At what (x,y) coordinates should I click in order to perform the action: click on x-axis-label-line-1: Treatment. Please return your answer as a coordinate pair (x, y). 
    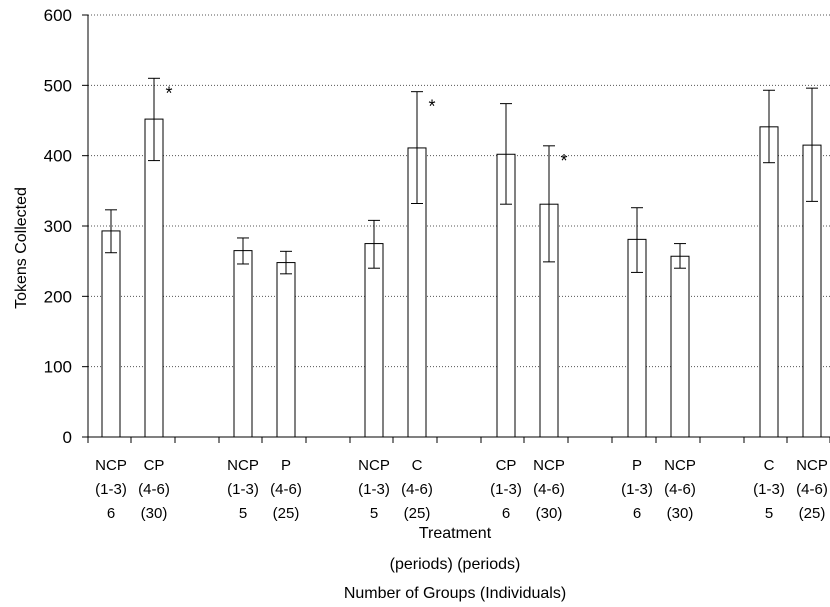
    Looking at the image, I should click on (455, 533).